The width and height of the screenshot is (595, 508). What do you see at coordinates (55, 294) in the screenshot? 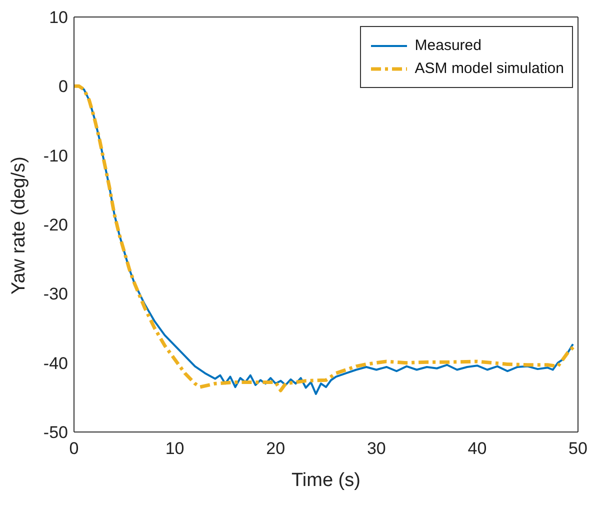
I see `y-tick-label: -30` at bounding box center [55, 294].